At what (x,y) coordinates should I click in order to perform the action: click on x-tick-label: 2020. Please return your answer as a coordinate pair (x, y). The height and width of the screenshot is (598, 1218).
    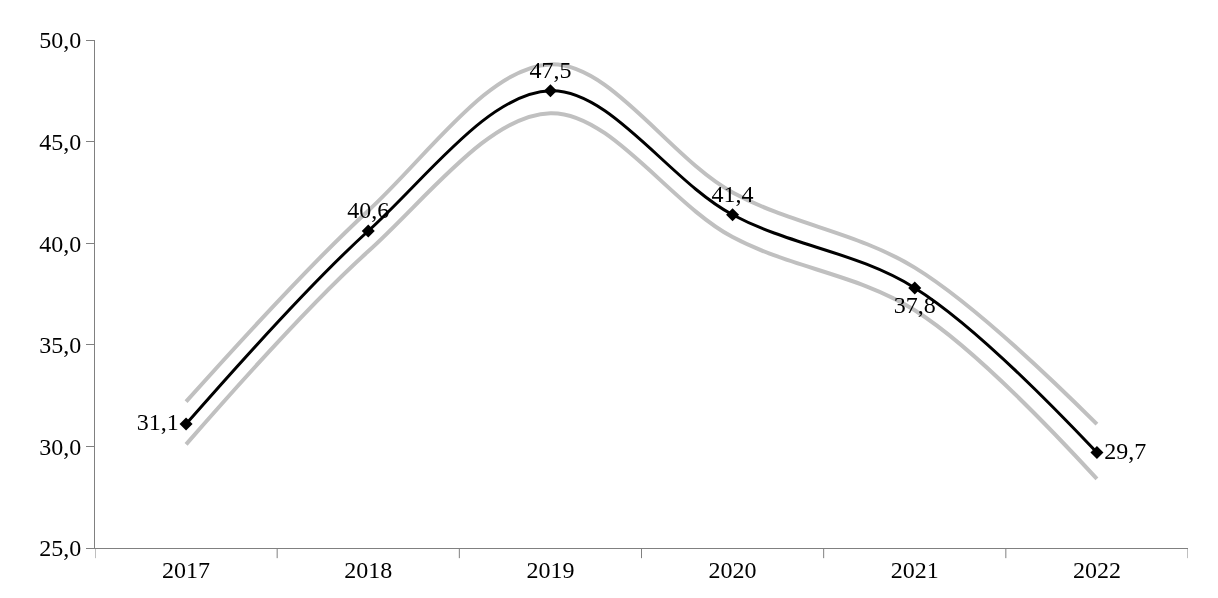
    Looking at the image, I should click on (732, 569).